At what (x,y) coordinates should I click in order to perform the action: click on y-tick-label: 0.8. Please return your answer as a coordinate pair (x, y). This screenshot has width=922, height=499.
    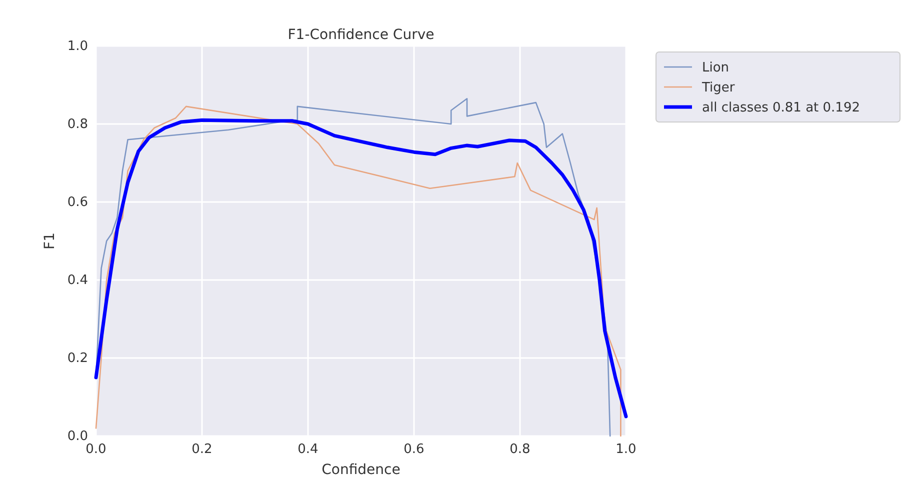
    Looking at the image, I should click on (77, 124).